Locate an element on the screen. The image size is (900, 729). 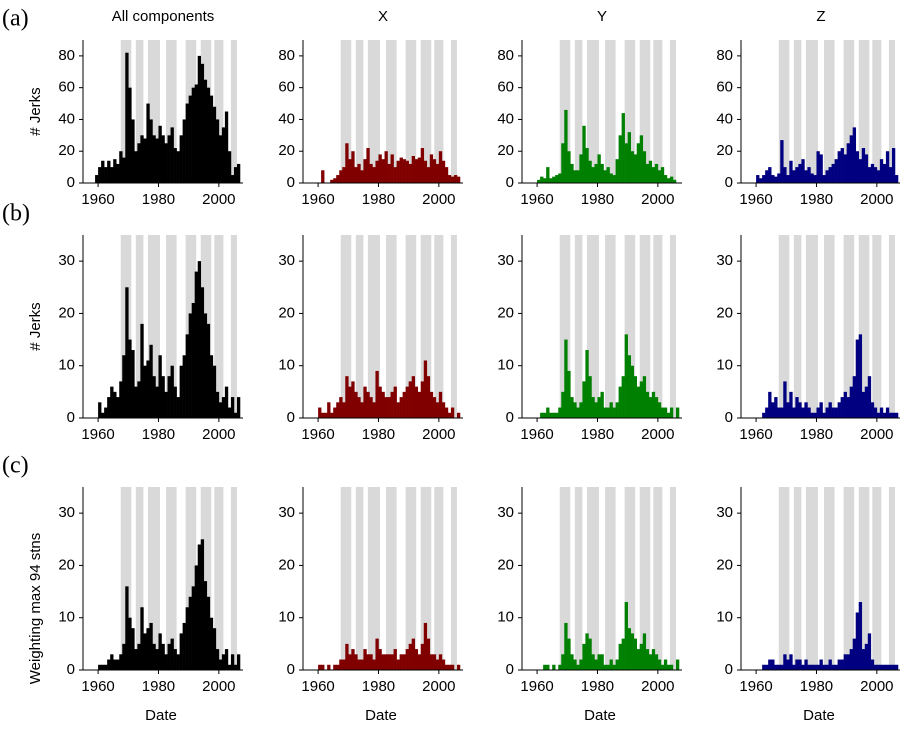
y-tick-label: 60 is located at coordinates (286, 87).